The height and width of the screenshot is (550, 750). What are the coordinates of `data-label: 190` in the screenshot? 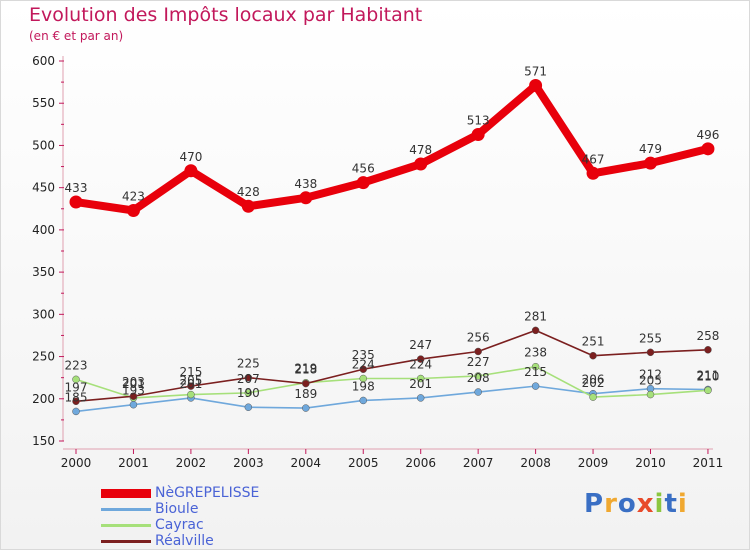 It's located at (248, 393).